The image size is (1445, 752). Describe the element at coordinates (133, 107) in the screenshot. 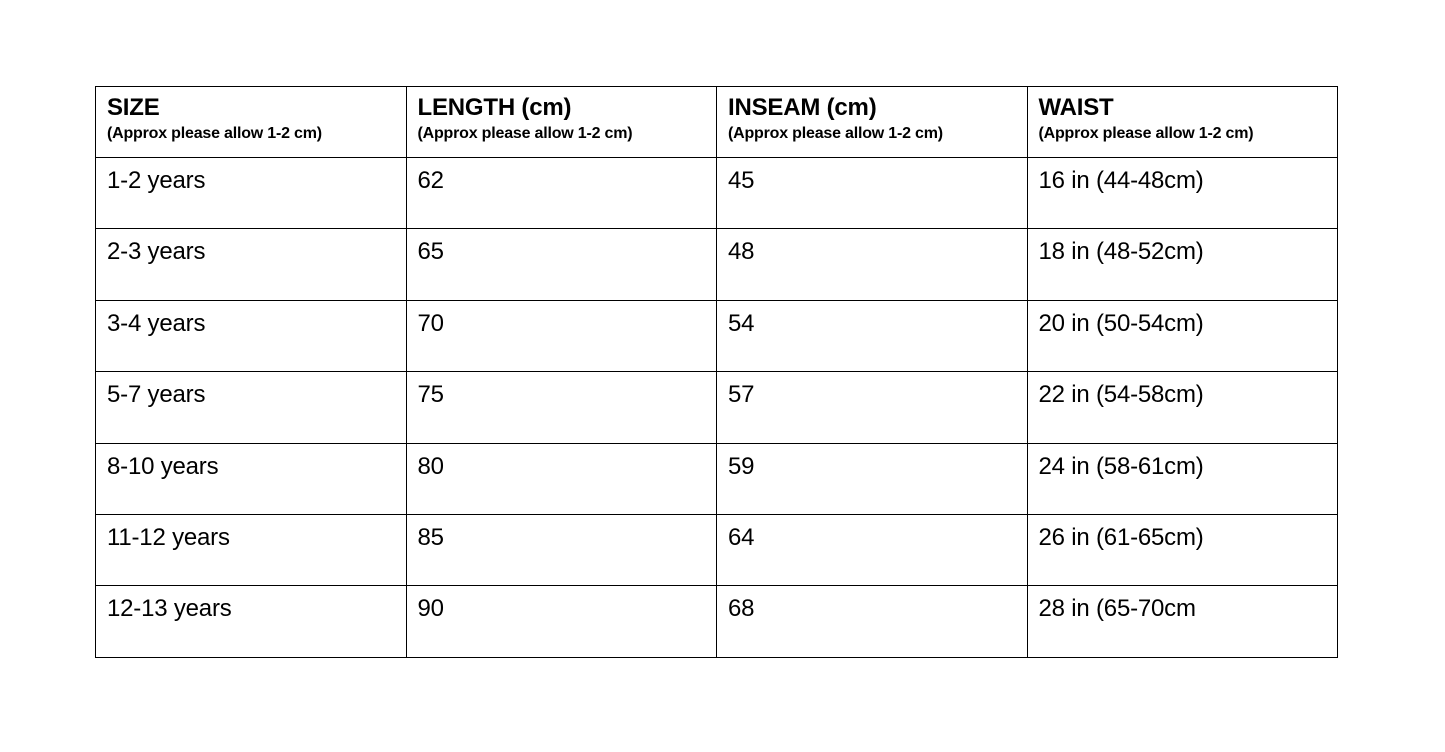

I see `header-title: SIZE` at that location.